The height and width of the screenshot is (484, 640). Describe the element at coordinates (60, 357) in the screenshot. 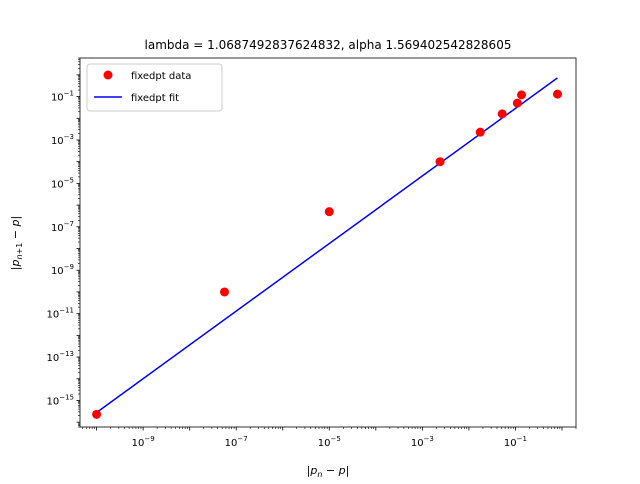

I see `y-tick-label: 10⁻¹³` at that location.